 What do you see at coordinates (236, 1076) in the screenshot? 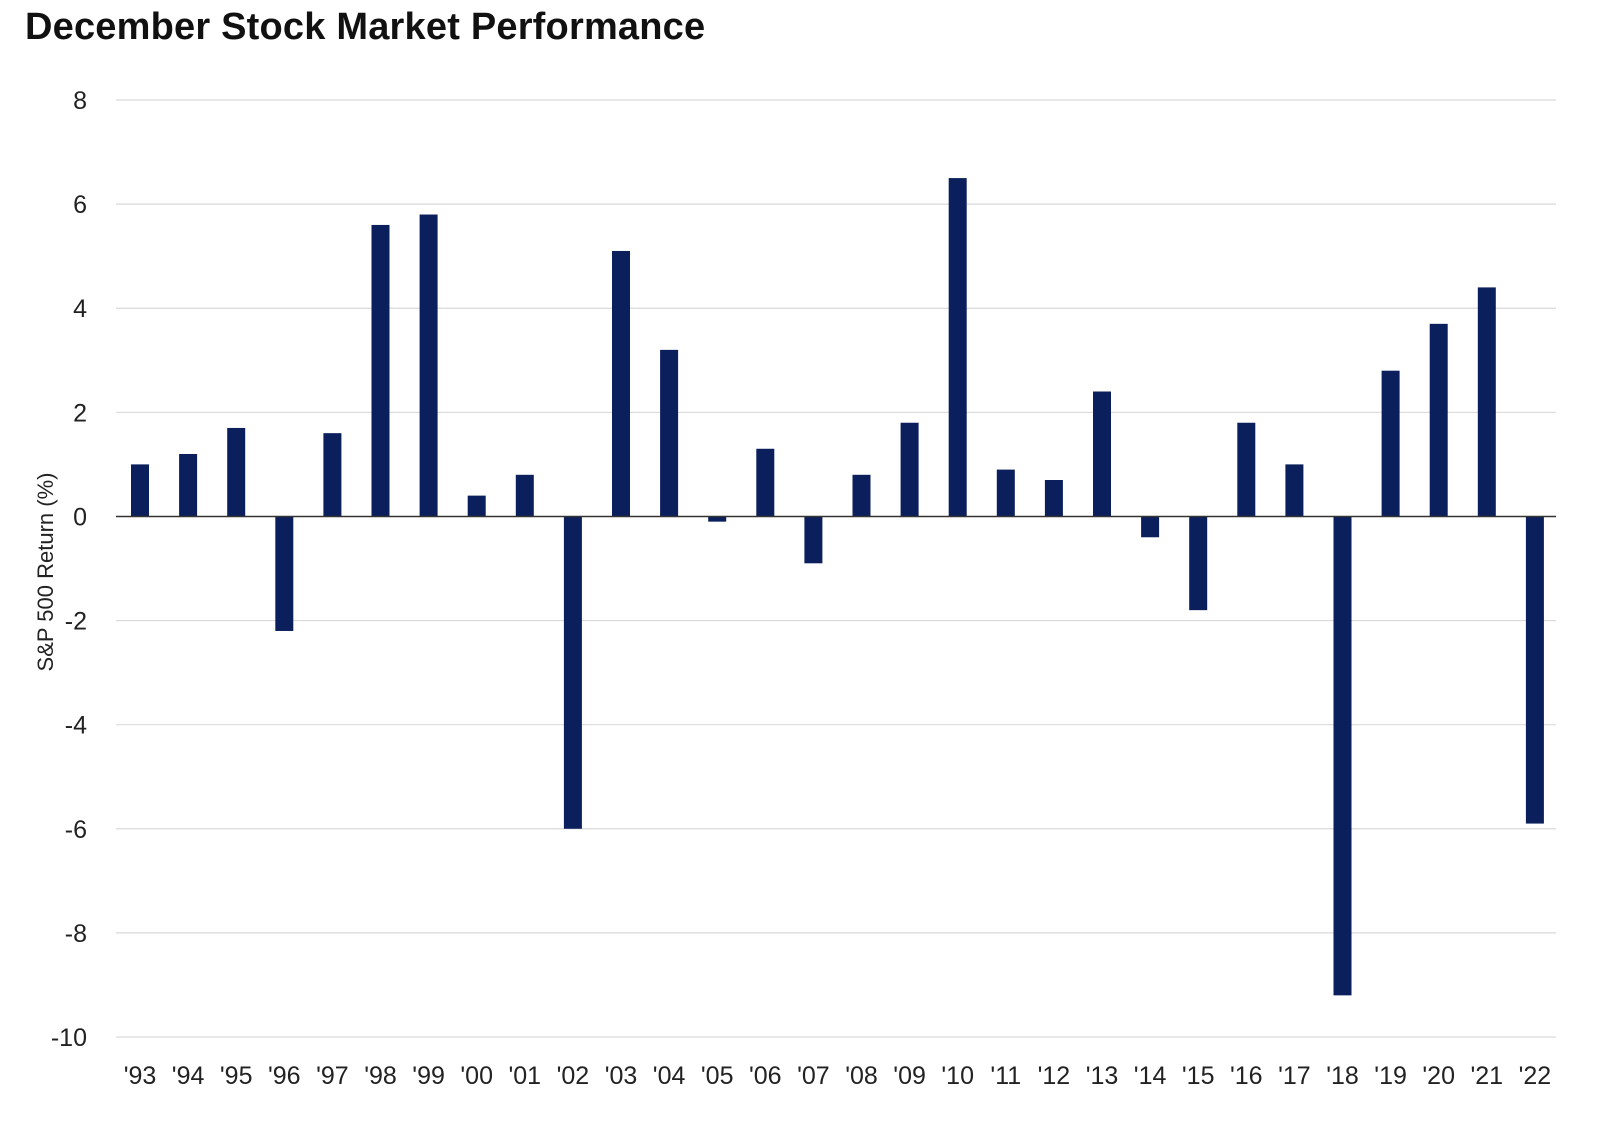
I see `x-tick-label: '95` at bounding box center [236, 1076].